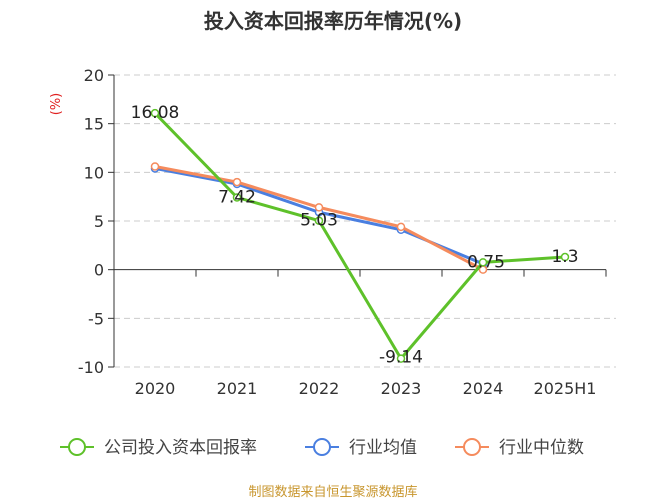 The image size is (667, 500). I want to click on data-label: 5.03, so click(319, 221).